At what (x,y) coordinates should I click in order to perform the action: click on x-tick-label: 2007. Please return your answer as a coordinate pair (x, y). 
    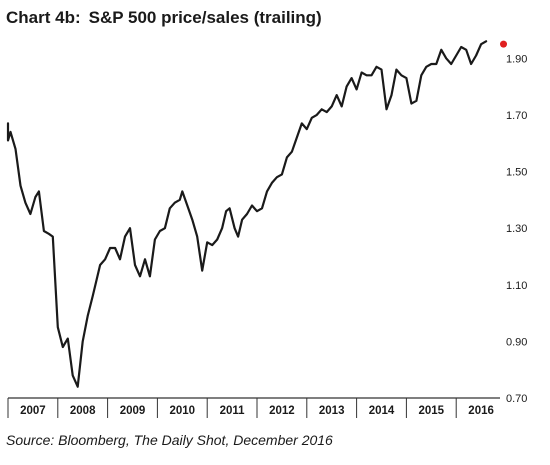
    Looking at the image, I should click on (33, 411).